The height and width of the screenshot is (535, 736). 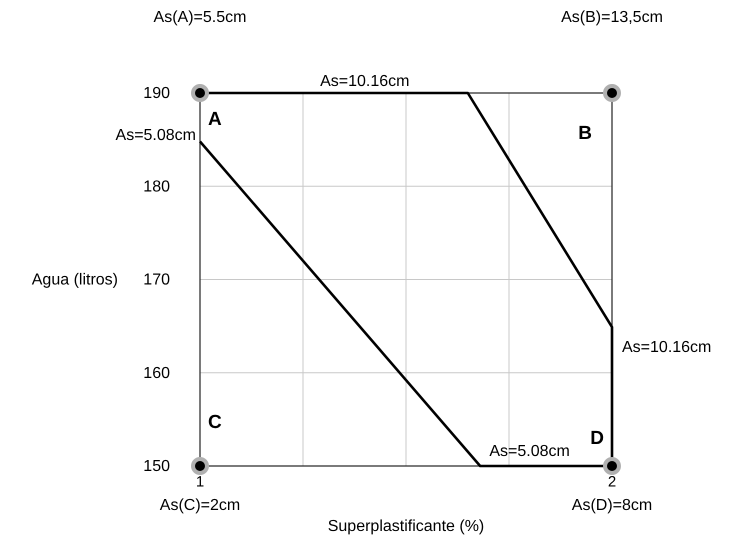 What do you see at coordinates (597, 438) in the screenshot?
I see `annotation: D` at bounding box center [597, 438].